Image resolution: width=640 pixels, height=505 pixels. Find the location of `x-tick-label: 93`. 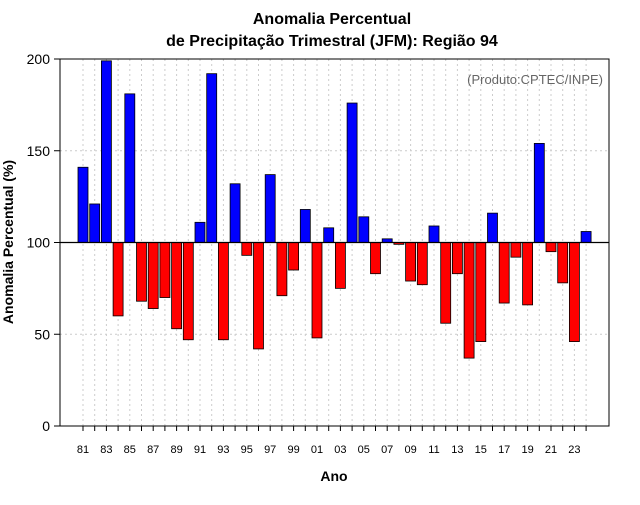

x-tick-label: 93 is located at coordinates (223, 450).